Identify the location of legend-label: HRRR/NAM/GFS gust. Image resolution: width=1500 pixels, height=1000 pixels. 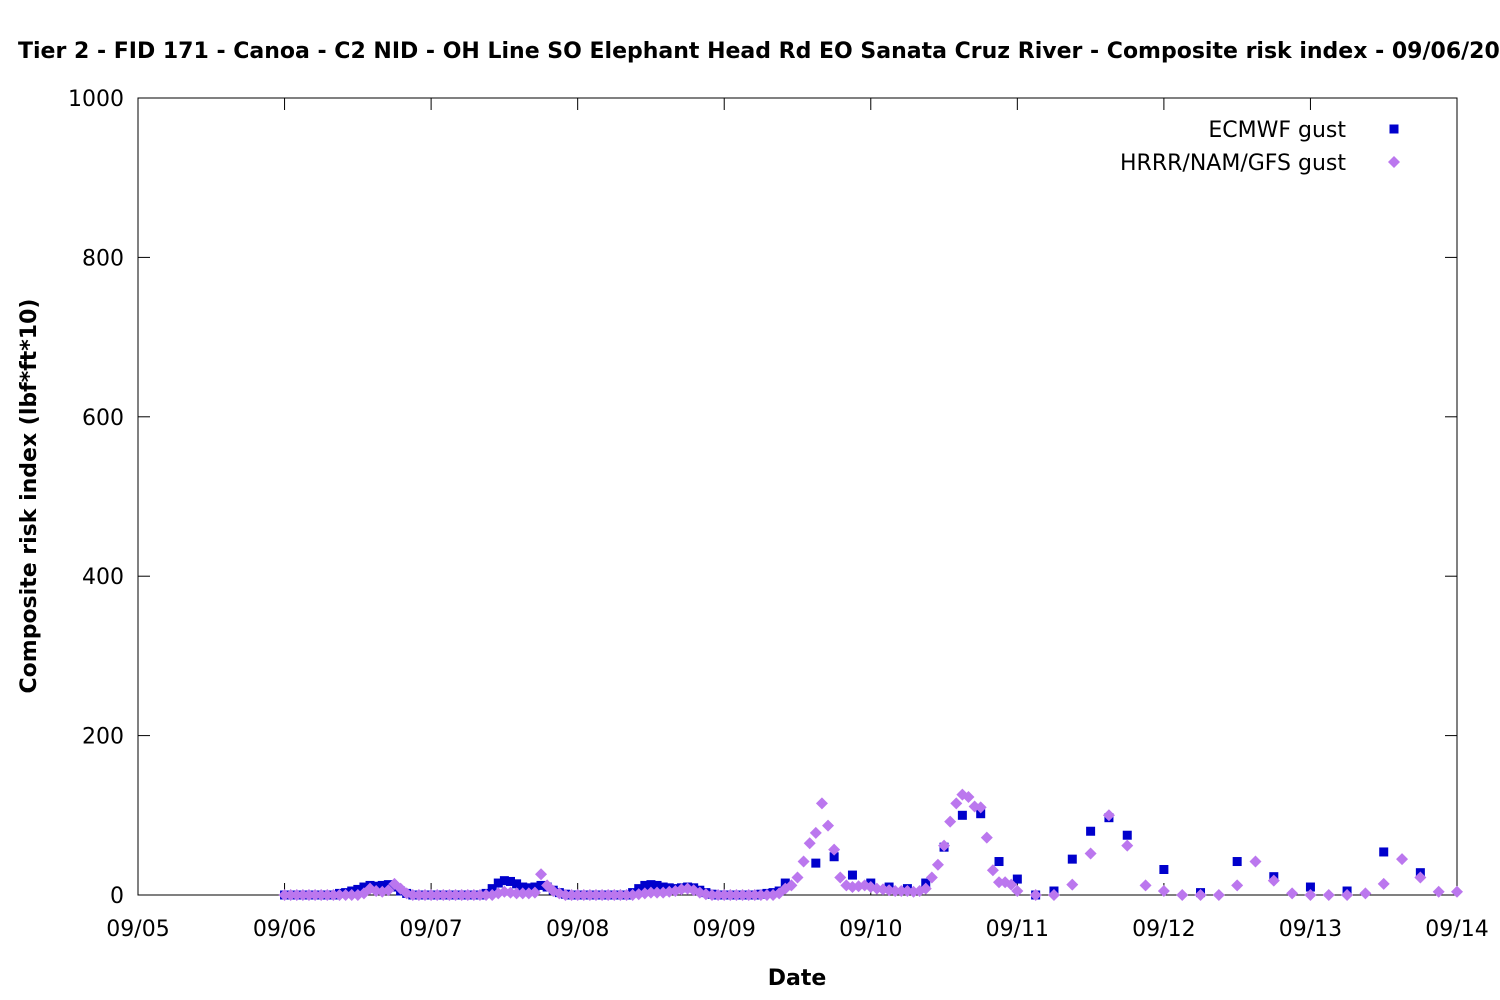
(1233, 163).